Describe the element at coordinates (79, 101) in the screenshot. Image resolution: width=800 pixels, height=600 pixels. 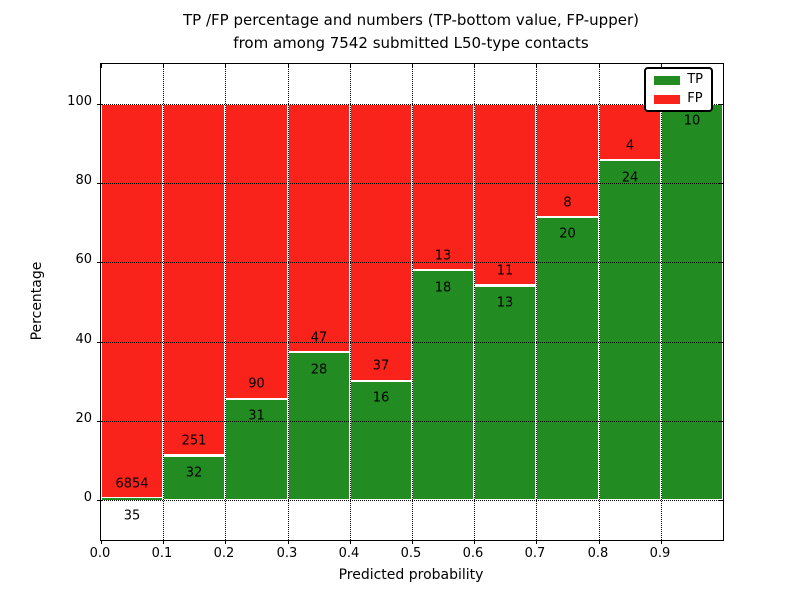
I see `y-tick-label: 100` at that location.